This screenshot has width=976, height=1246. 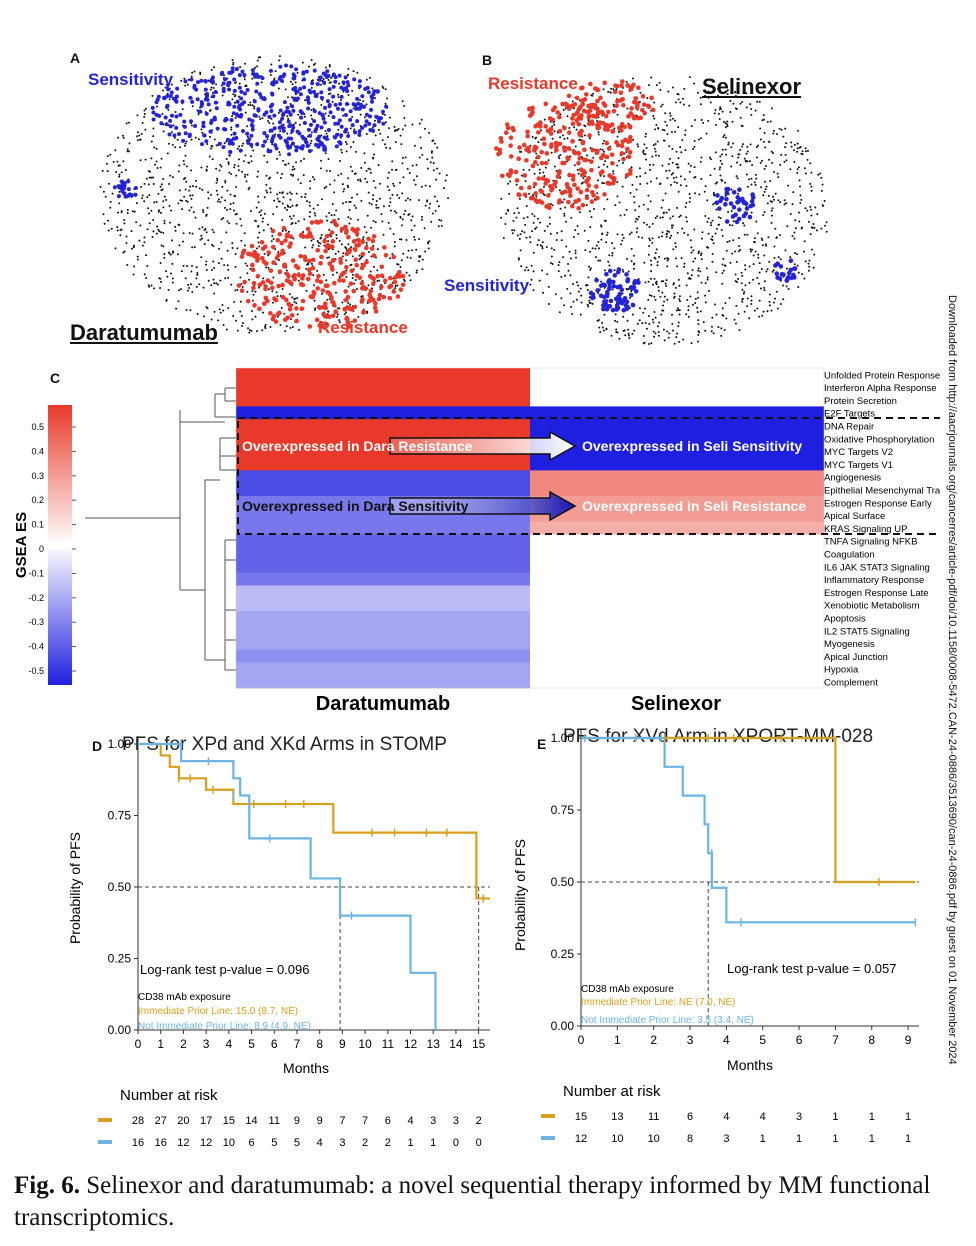 I want to click on x-tick-label: 5, so click(x=251, y=1044).